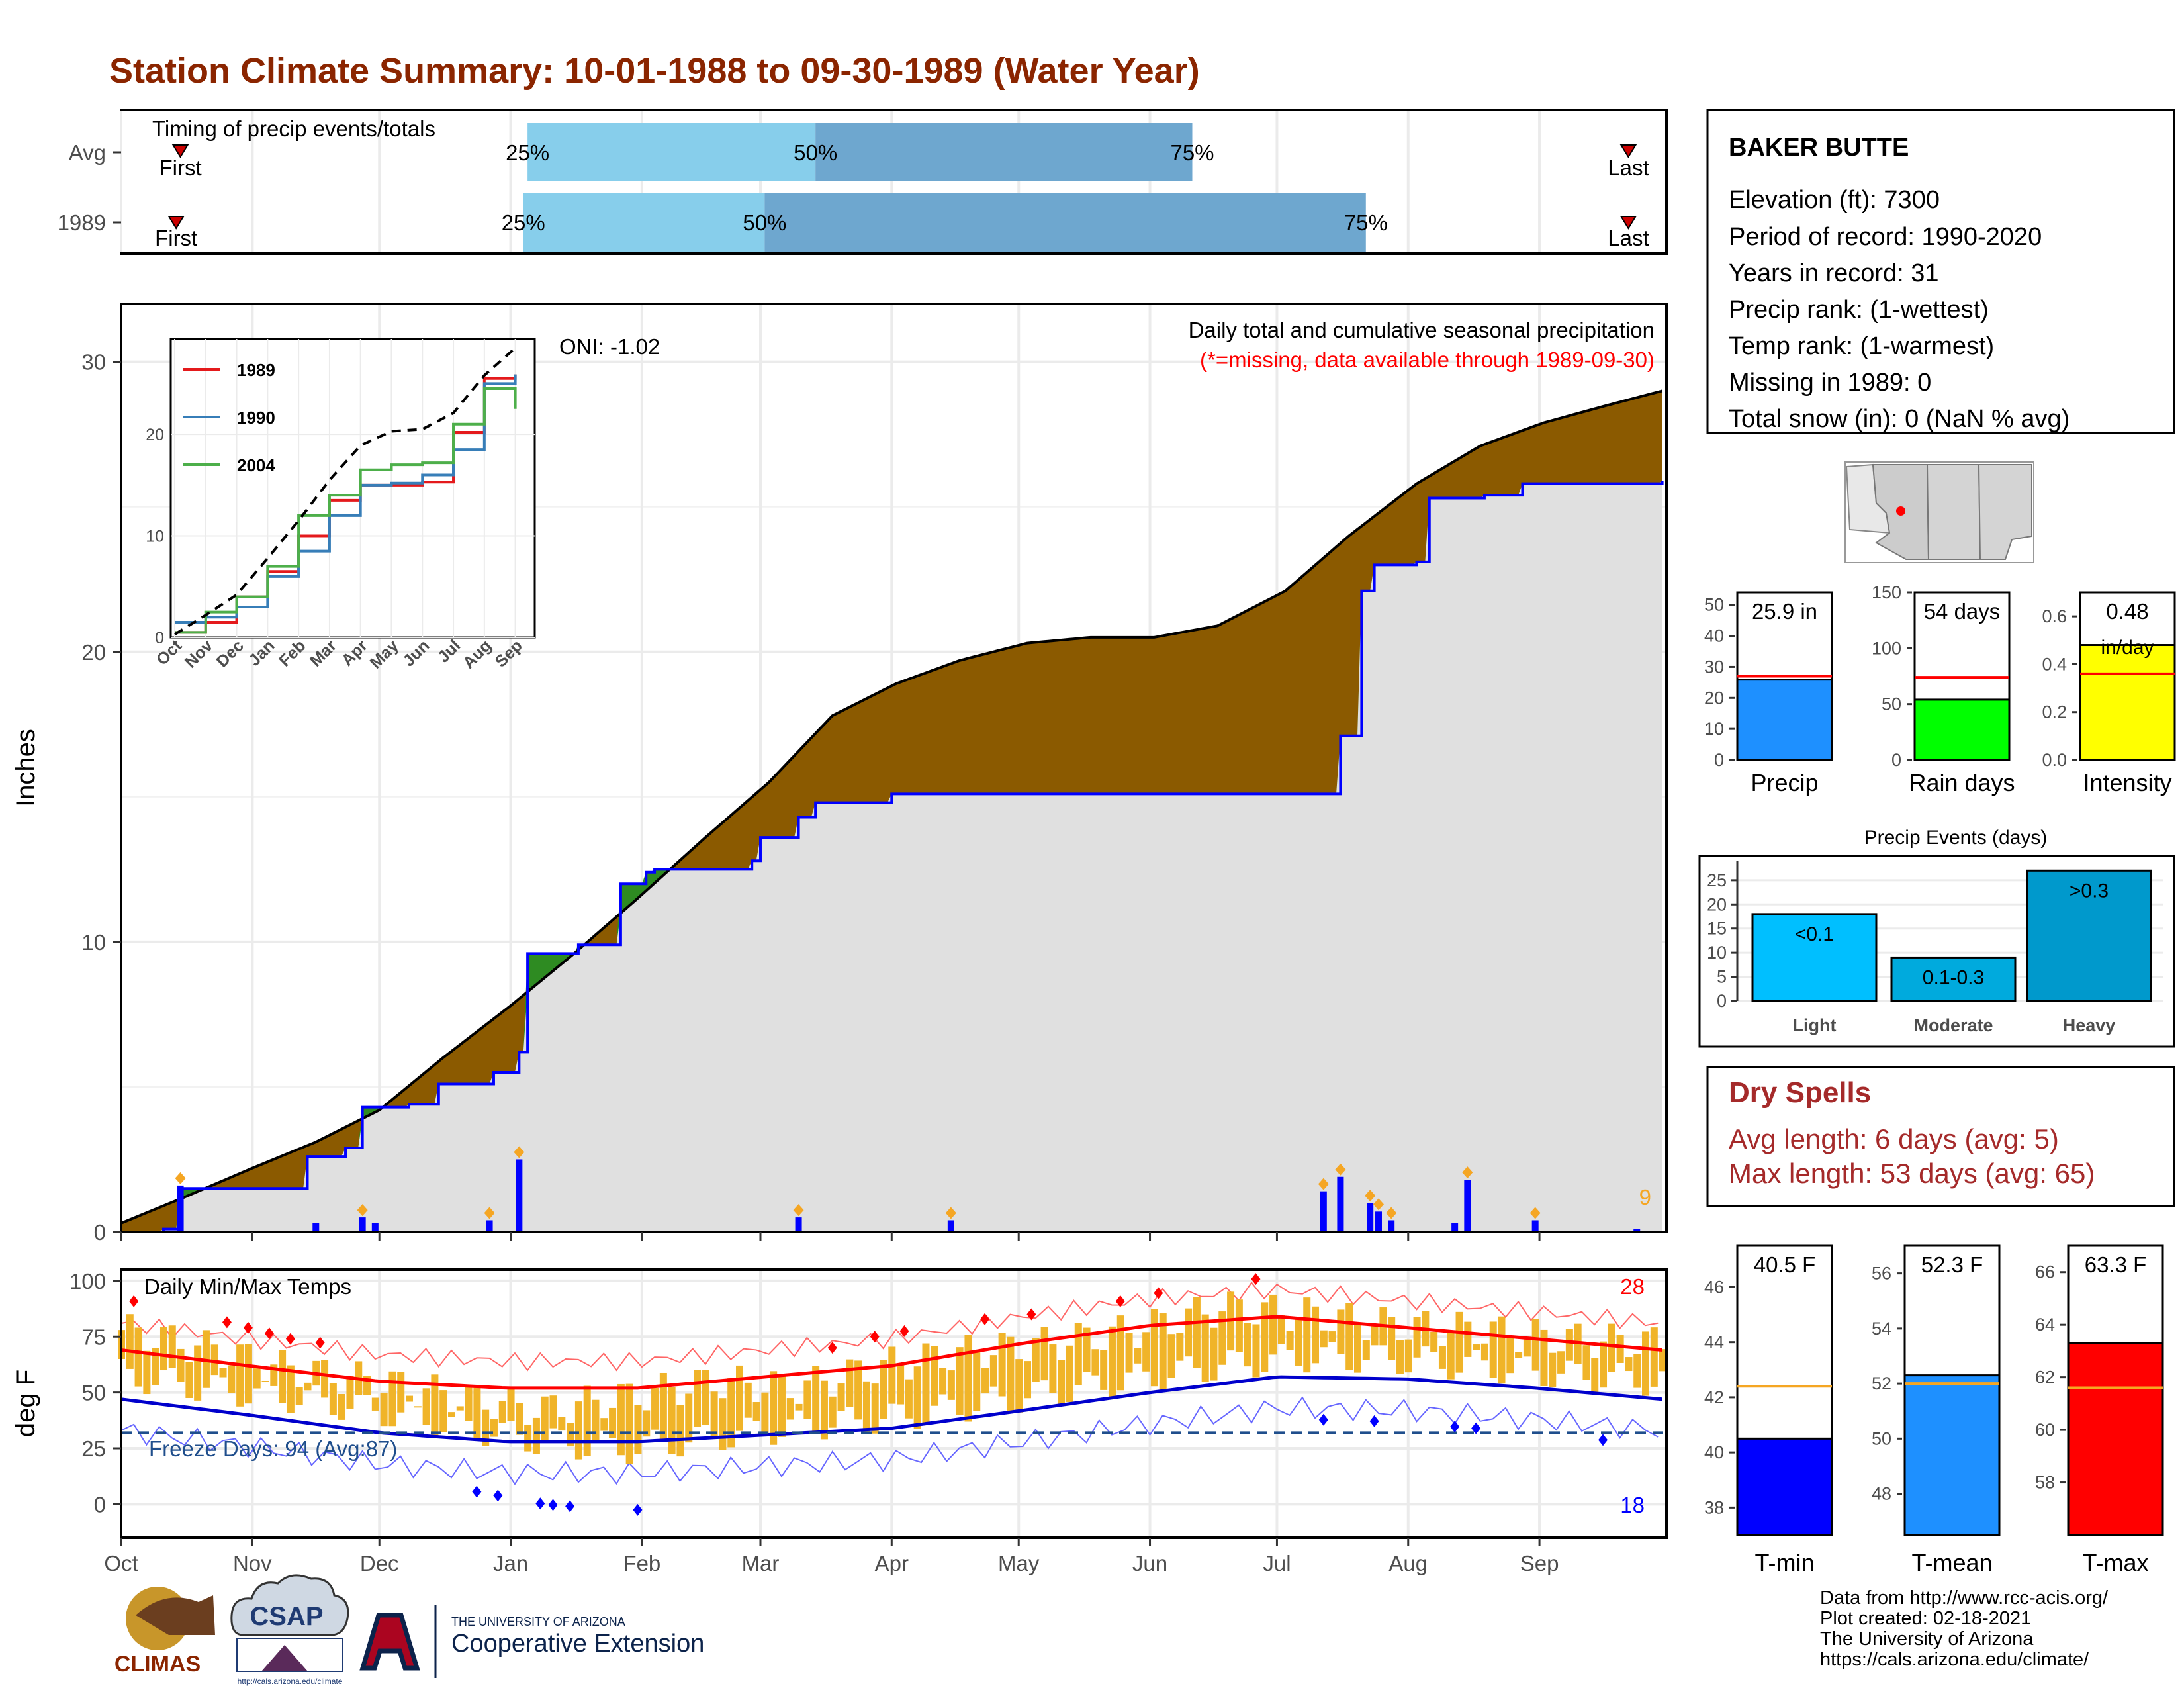 Image resolution: width=2184 pixels, height=1688 pixels. Describe the element at coordinates (2045, 1377) in the screenshot. I see `summary-bar-tick-label: 62` at that location.